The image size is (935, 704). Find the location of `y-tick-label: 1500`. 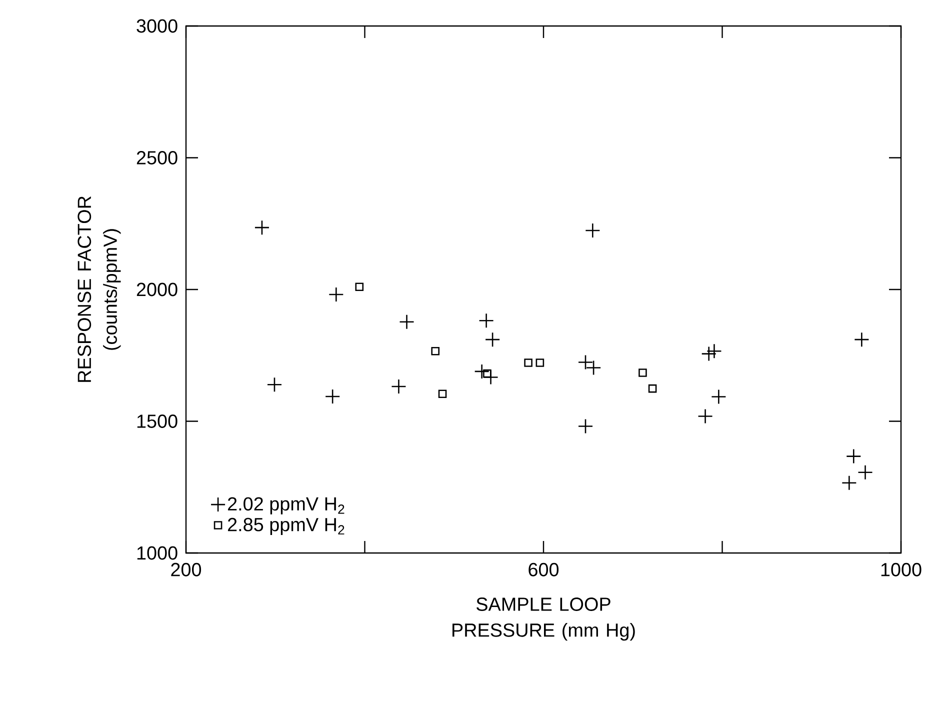

y-tick-label: 1500 is located at coordinates (157, 421).